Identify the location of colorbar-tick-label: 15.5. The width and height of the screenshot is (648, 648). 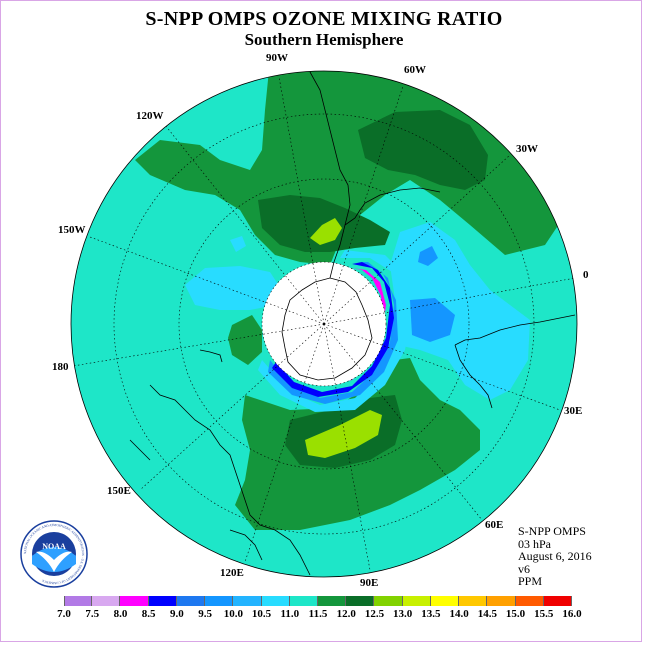
(544, 614).